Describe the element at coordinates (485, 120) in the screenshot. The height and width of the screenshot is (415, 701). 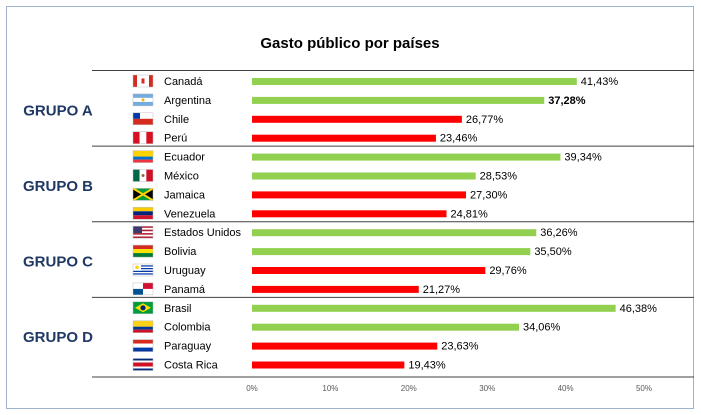
I see `data-label: 26,77%` at that location.